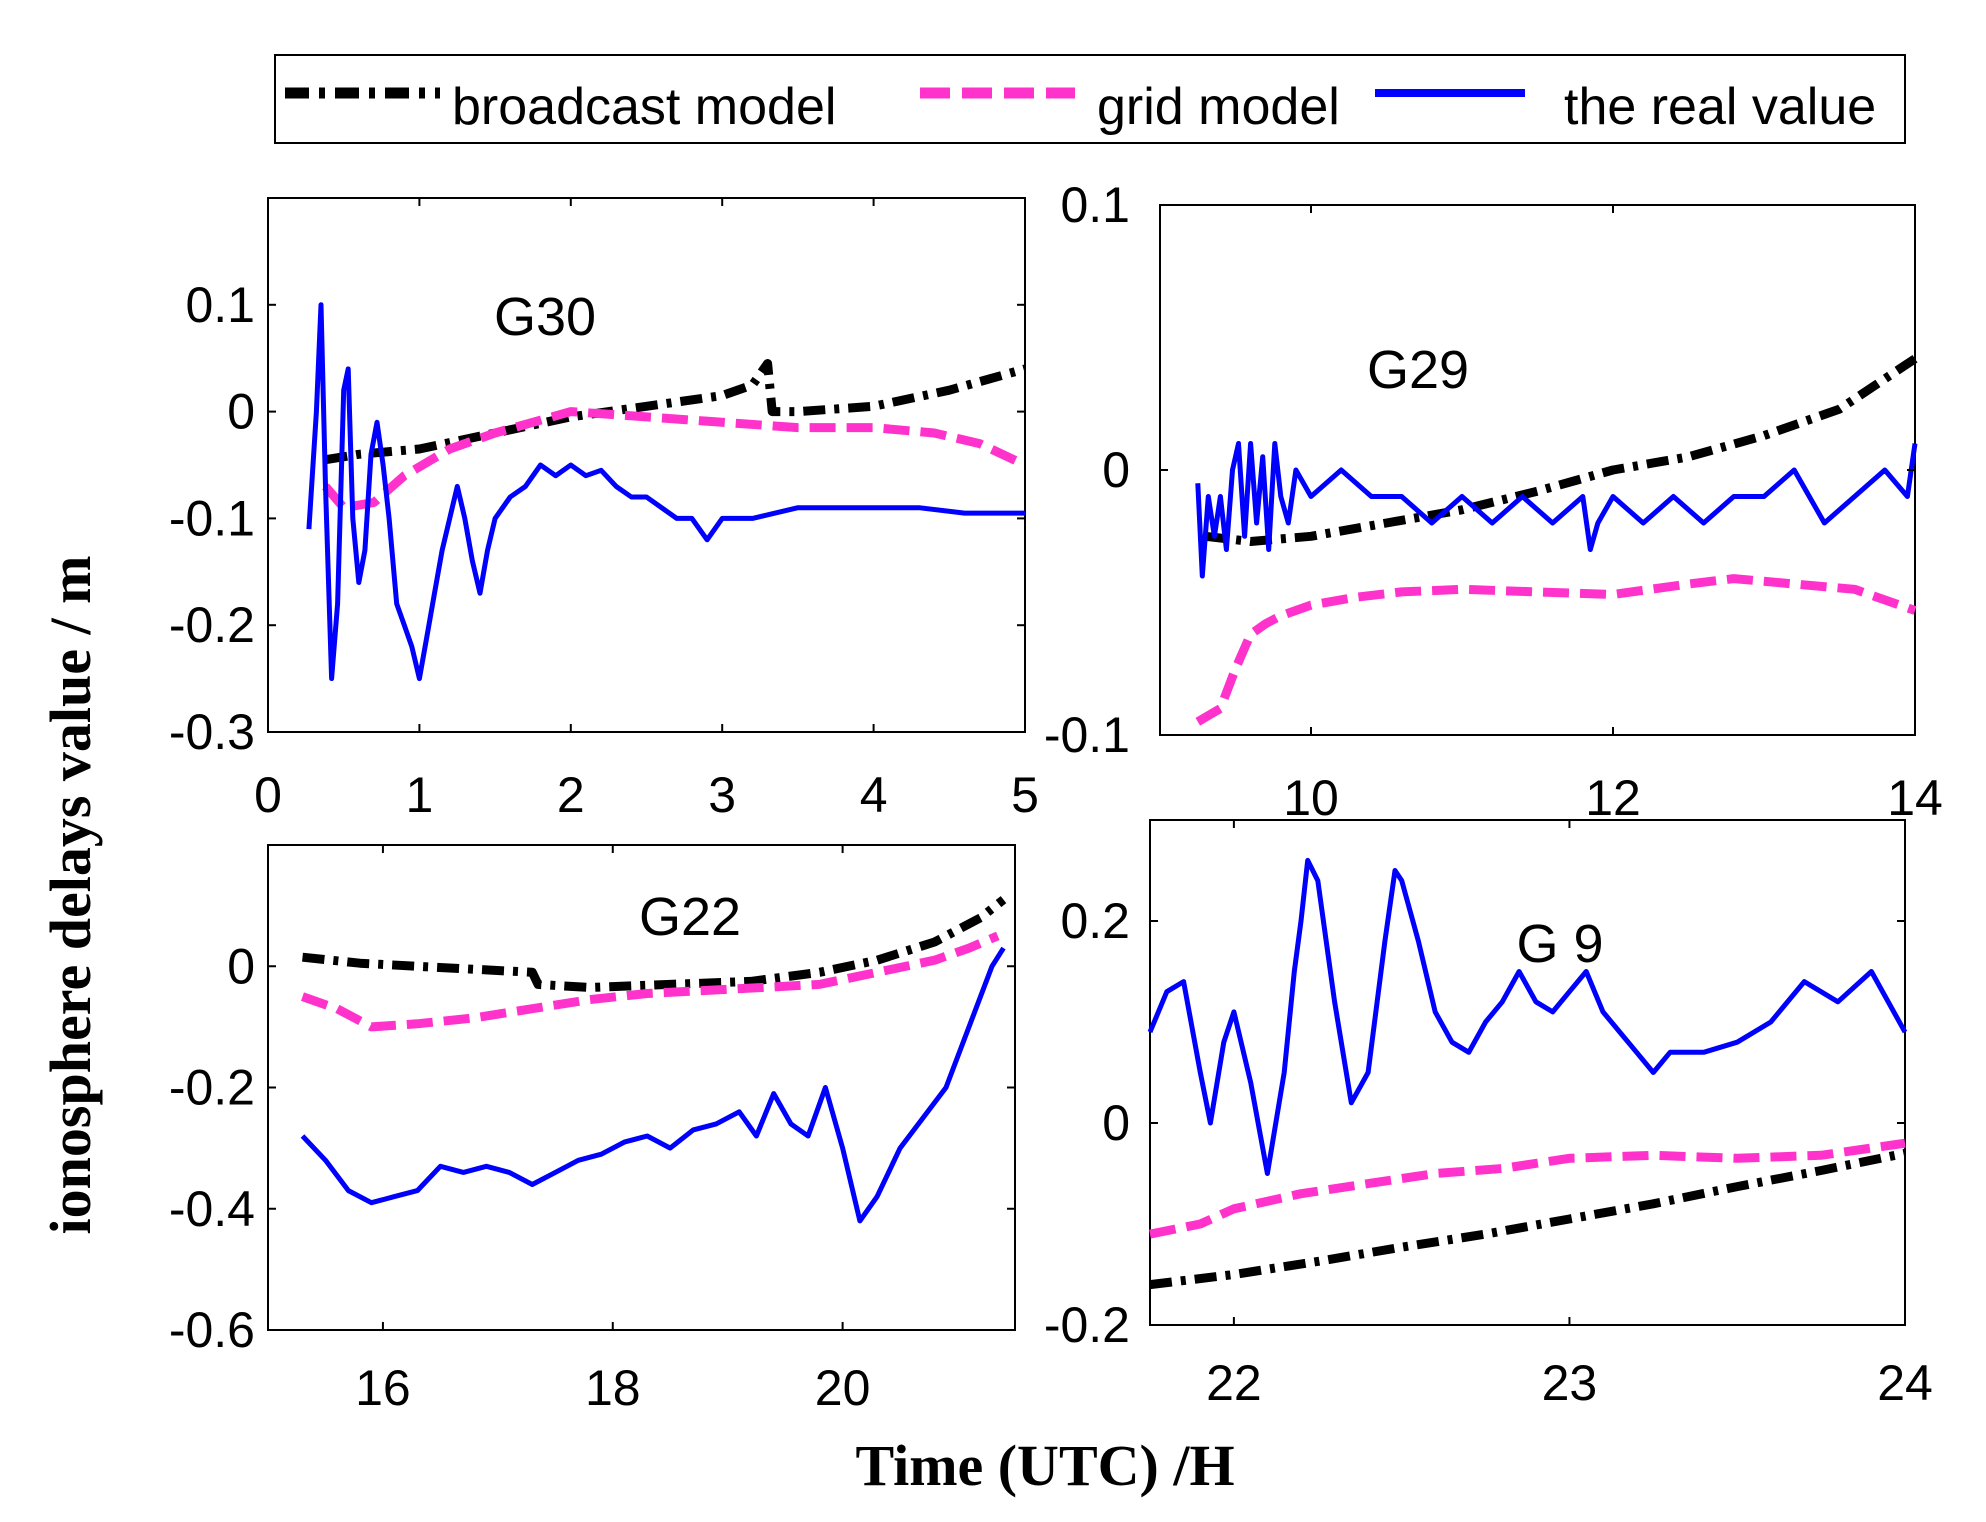 The width and height of the screenshot is (1986, 1522). I want to click on x-tick-label: 5, so click(1025, 795).